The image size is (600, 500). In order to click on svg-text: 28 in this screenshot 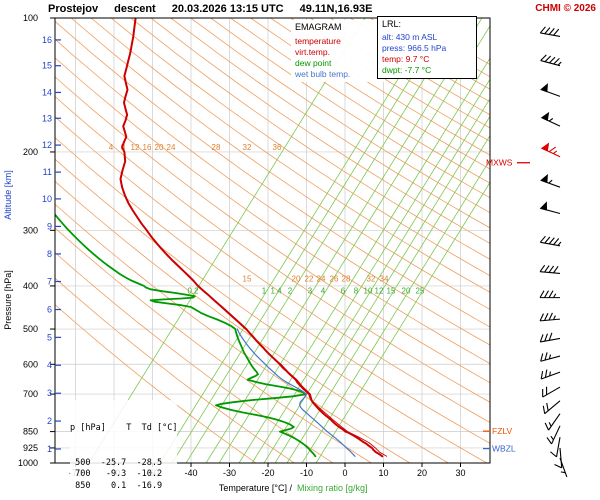, I will do `click(346, 279)`.